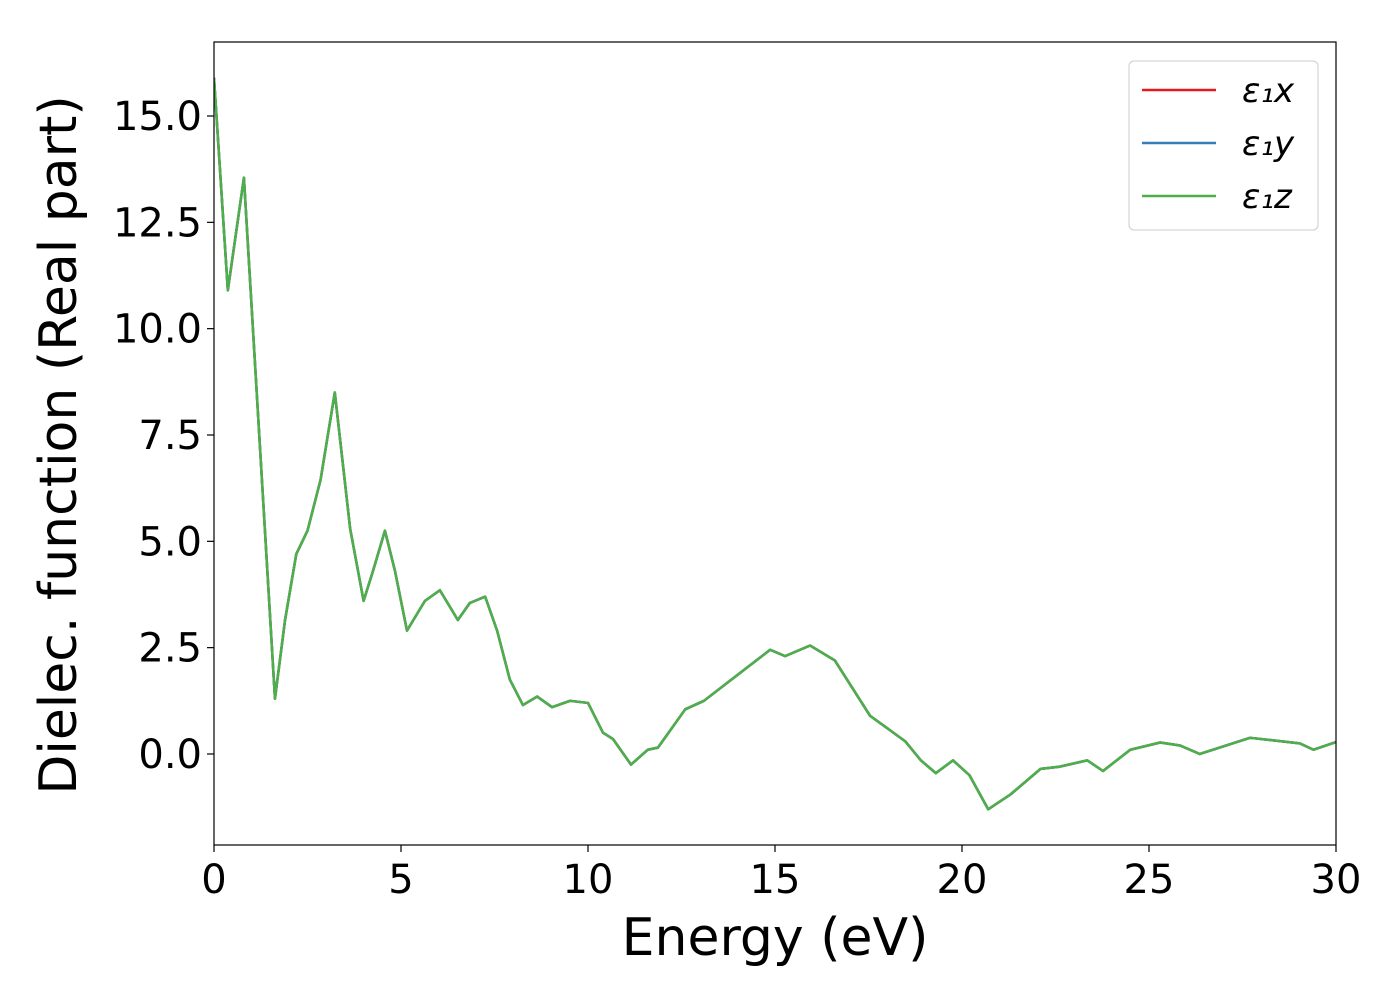 Image resolution: width=1400 pixels, height=1004 pixels. What do you see at coordinates (59, 444) in the screenshot?
I see `y-axis-label: Dielec. function (Real part)` at bounding box center [59, 444].